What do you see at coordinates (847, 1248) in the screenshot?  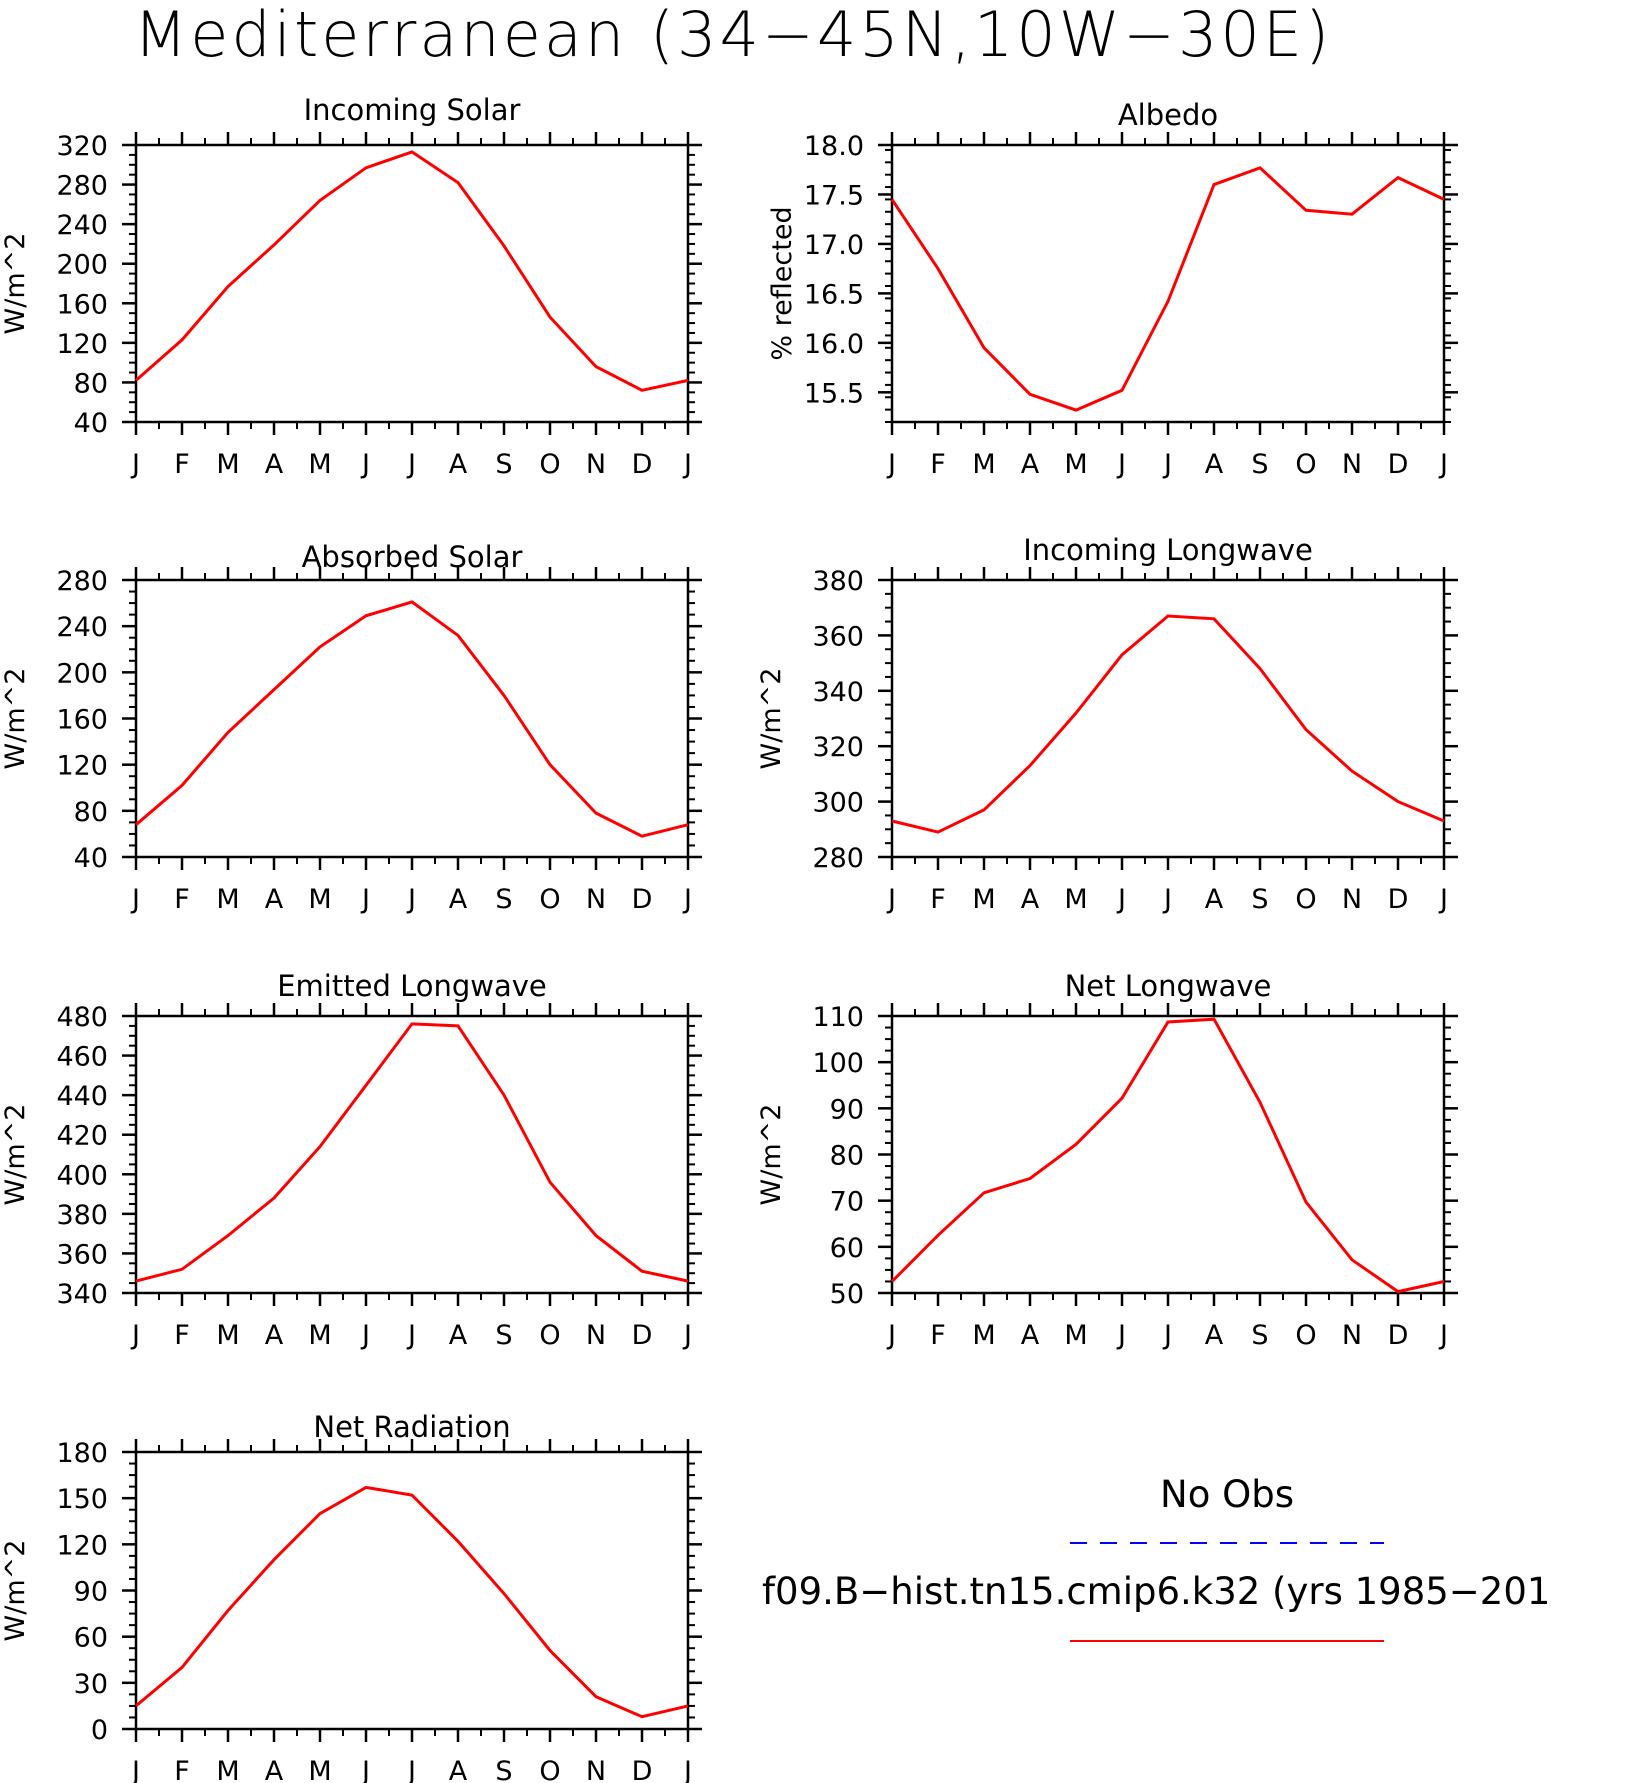 I see `y-tick-label: 60` at bounding box center [847, 1248].